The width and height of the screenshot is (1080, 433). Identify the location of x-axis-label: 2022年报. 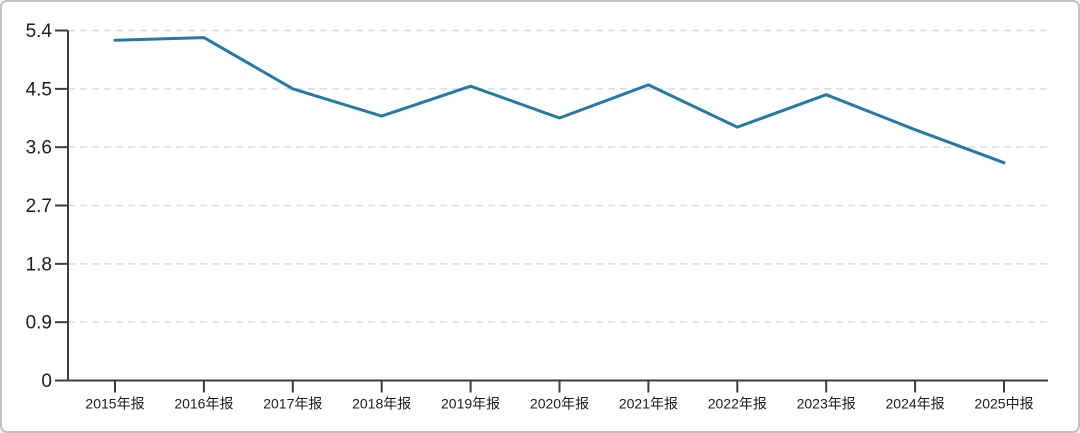
(737, 404).